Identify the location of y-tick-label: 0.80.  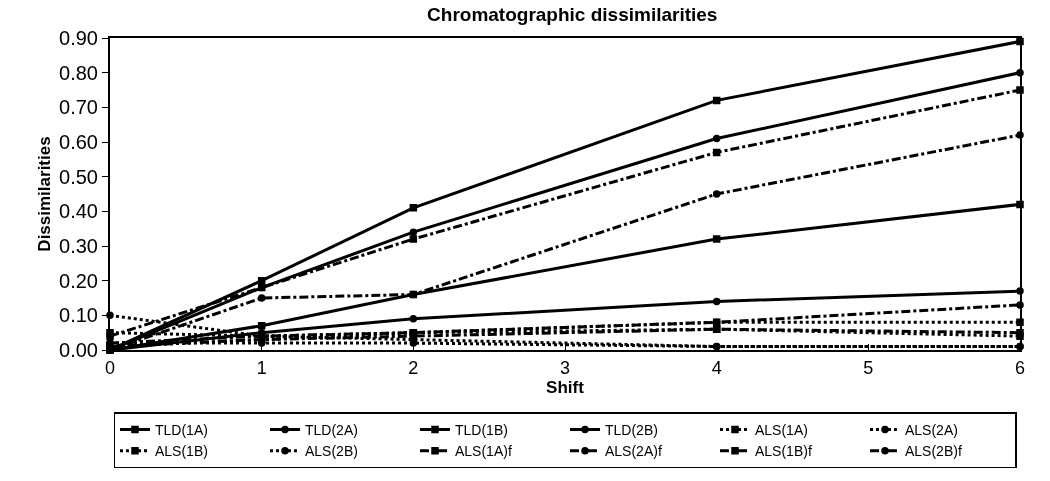
(78, 72).